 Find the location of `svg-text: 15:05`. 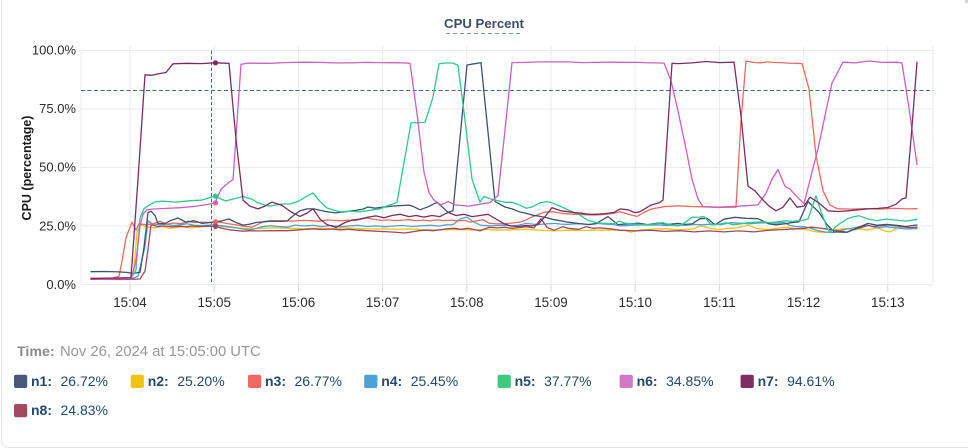

svg-text: 15:05 is located at coordinates (214, 302).